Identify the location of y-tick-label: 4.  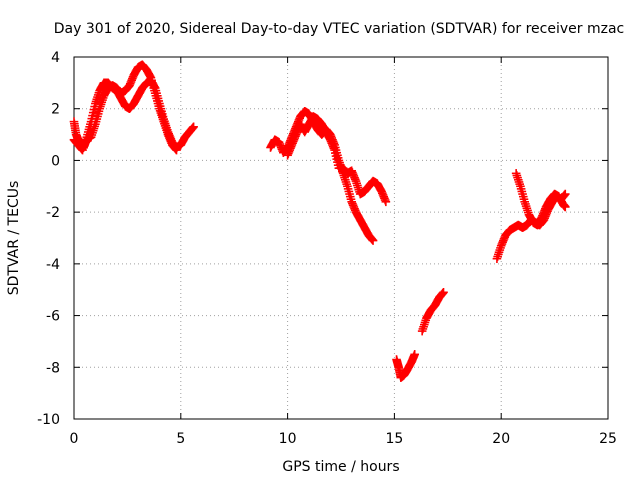
(55, 58).